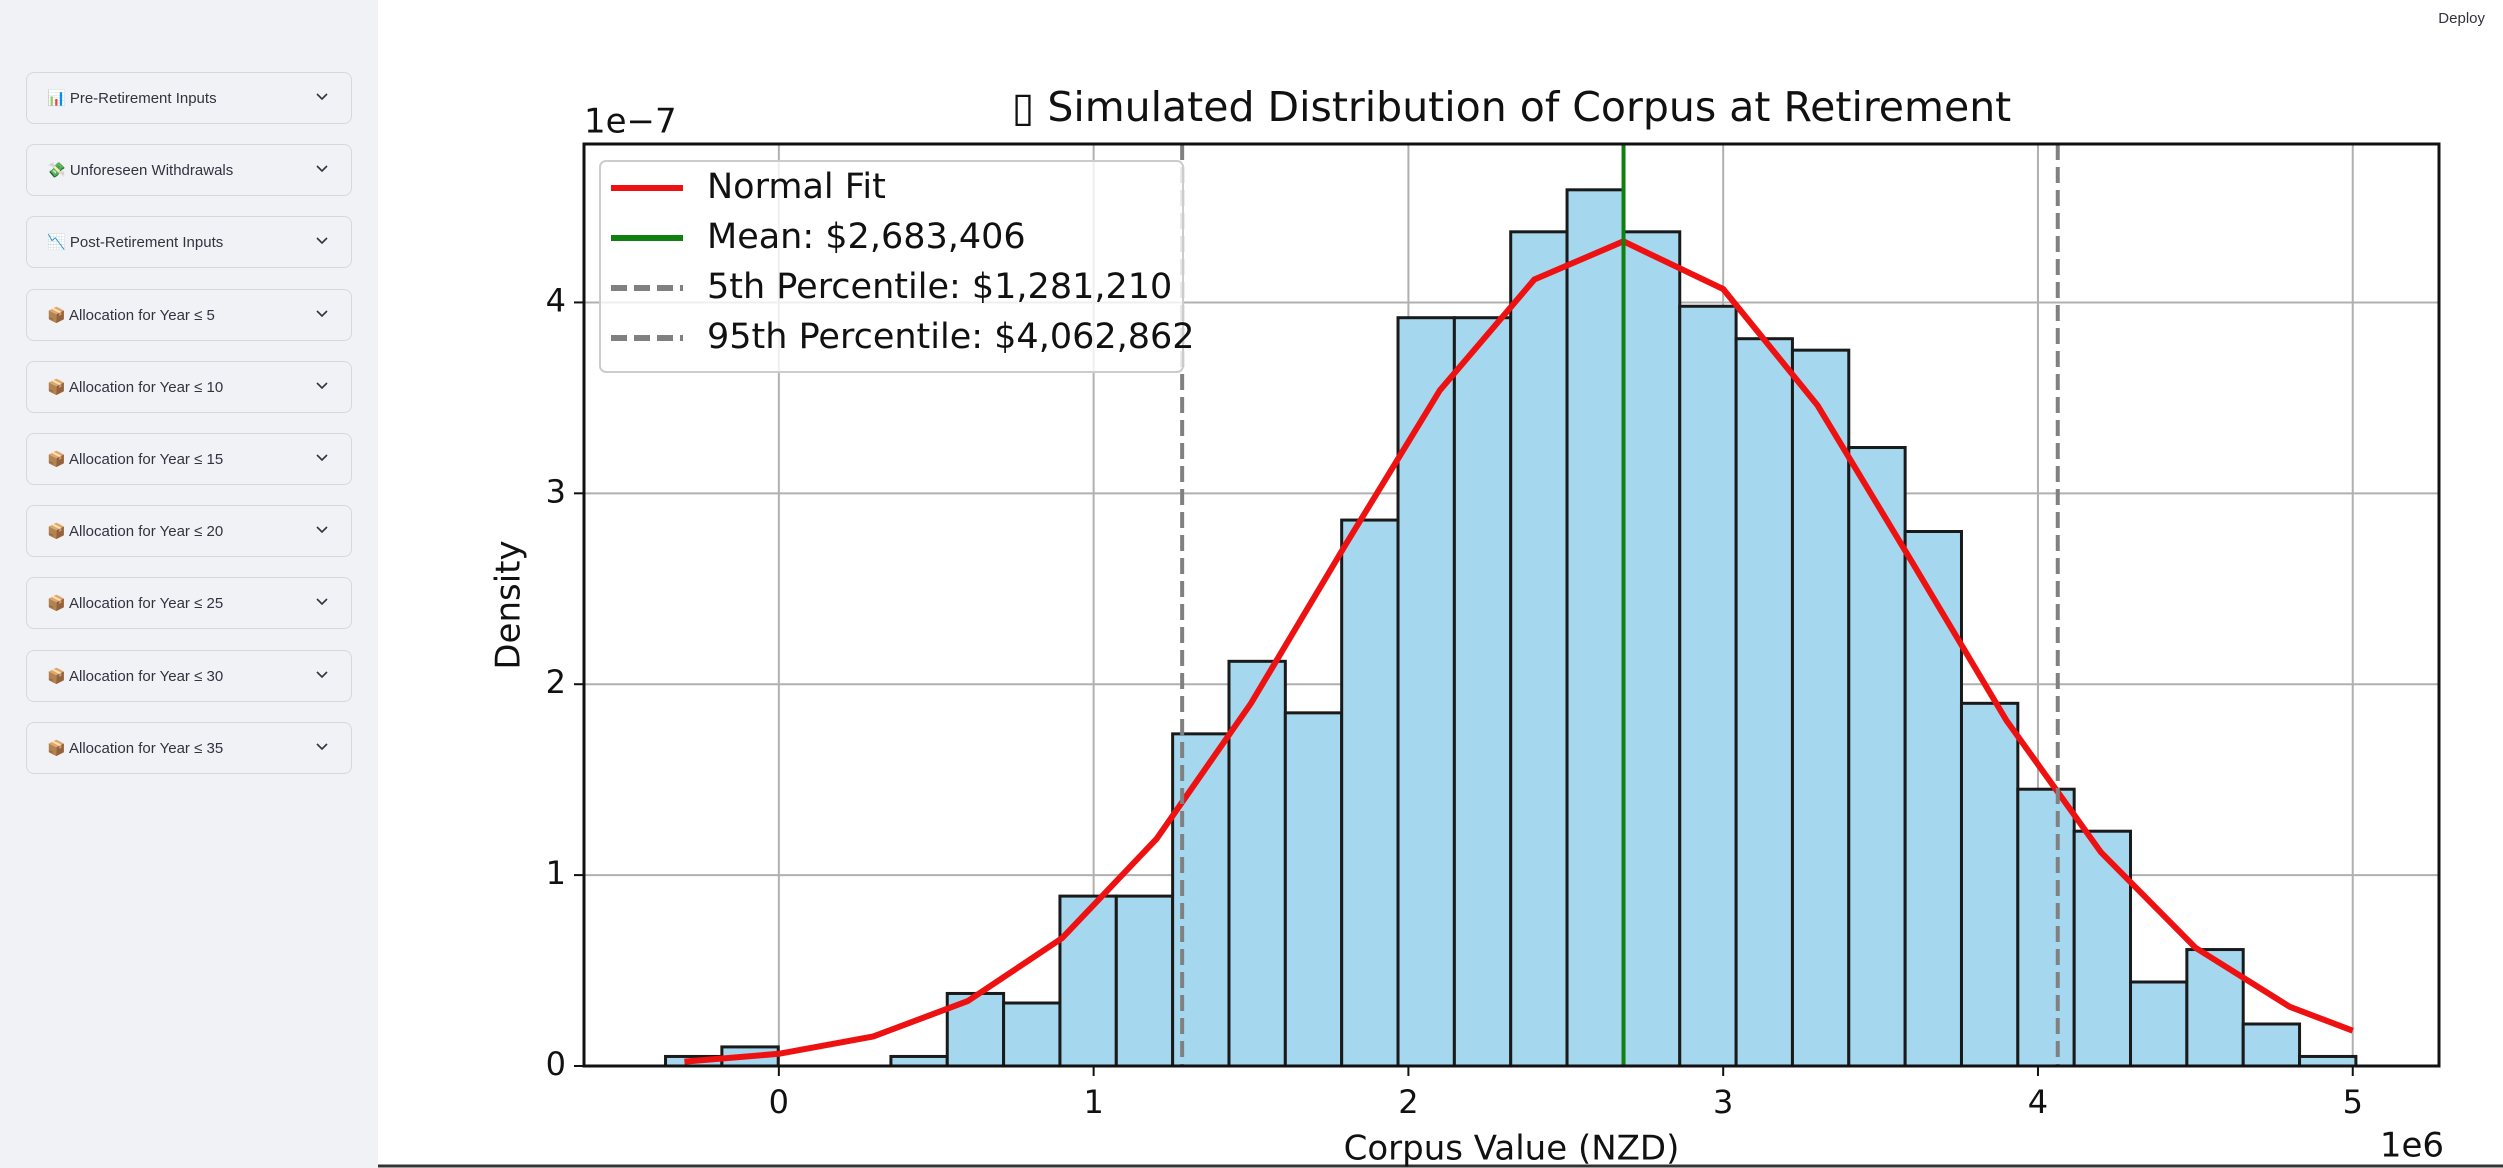 This screenshot has height=1168, width=2503. I want to click on y-tick-label: 4, so click(556, 300).